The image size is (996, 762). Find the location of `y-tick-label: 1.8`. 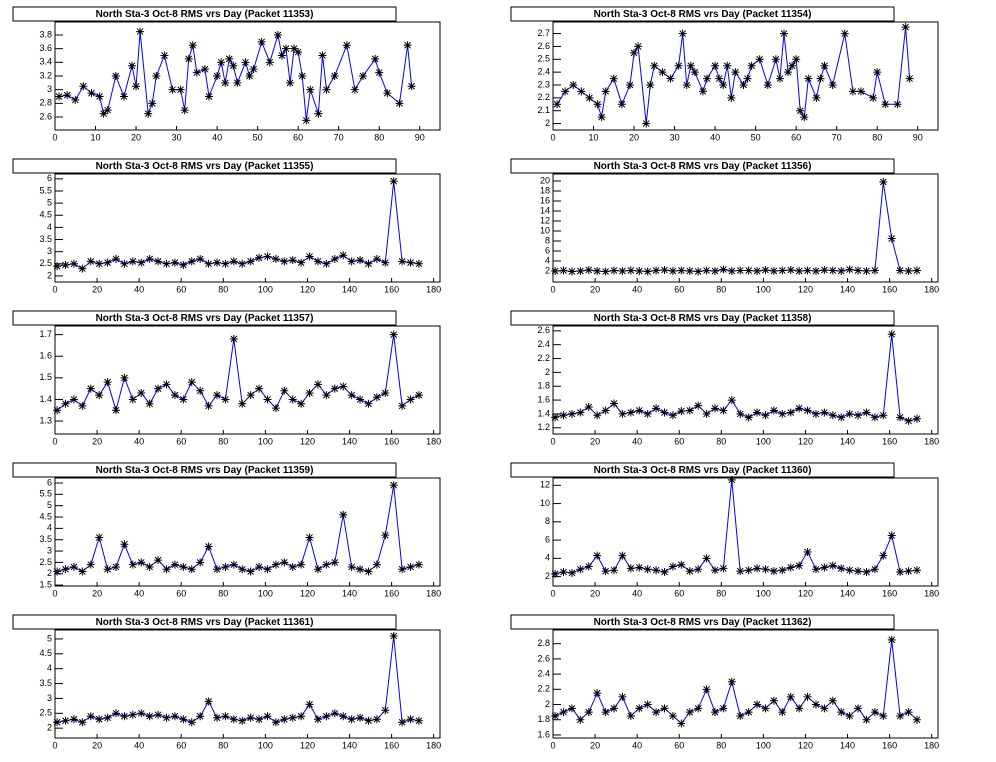

y-tick-label: 1.8 is located at coordinates (543, 386).